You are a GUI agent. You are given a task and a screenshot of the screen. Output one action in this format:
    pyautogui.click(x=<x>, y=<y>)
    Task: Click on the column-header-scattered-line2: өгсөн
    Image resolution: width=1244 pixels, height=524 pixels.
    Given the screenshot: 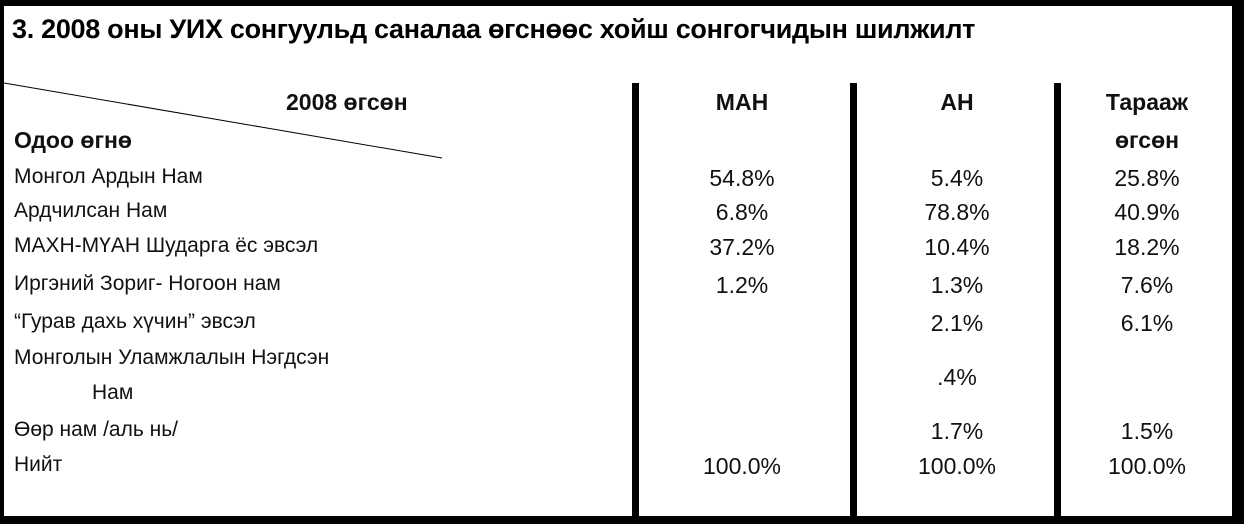 What is the action you would take?
    pyautogui.click(x=1147, y=140)
    